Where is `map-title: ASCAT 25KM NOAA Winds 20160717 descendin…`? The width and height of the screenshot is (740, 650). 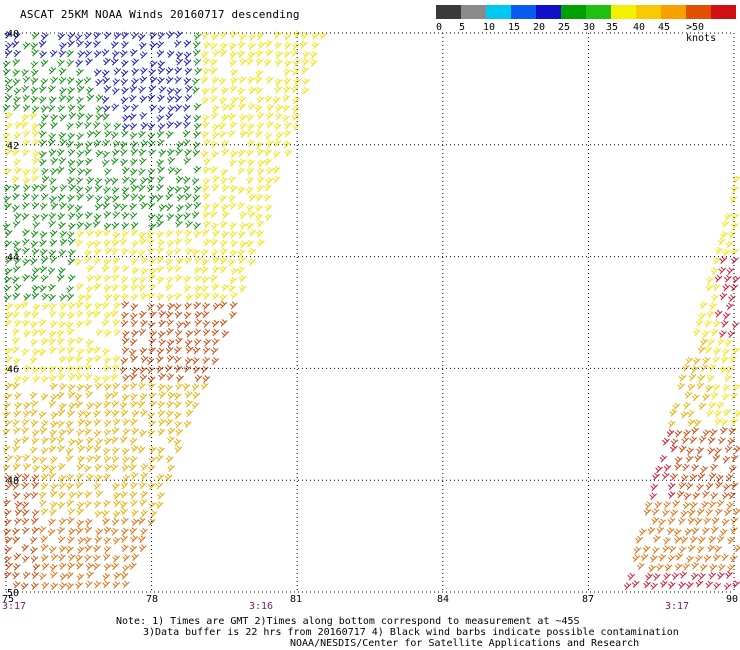
map-title: ASCAT 25KM NOAA Winds 20160717 descendin… is located at coordinates (160, 14).